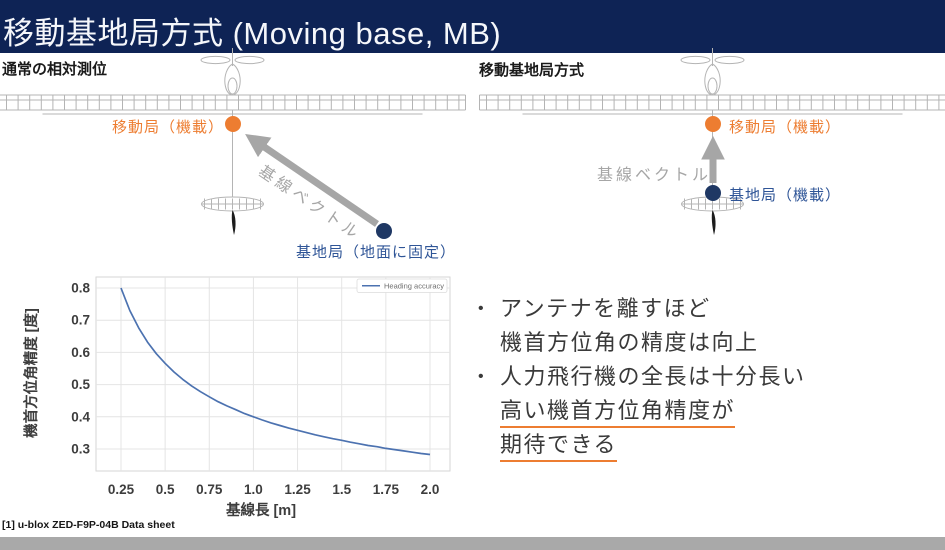 Image resolution: width=945 pixels, height=550 pixels. I want to click on base-dot-right, so click(713, 193).